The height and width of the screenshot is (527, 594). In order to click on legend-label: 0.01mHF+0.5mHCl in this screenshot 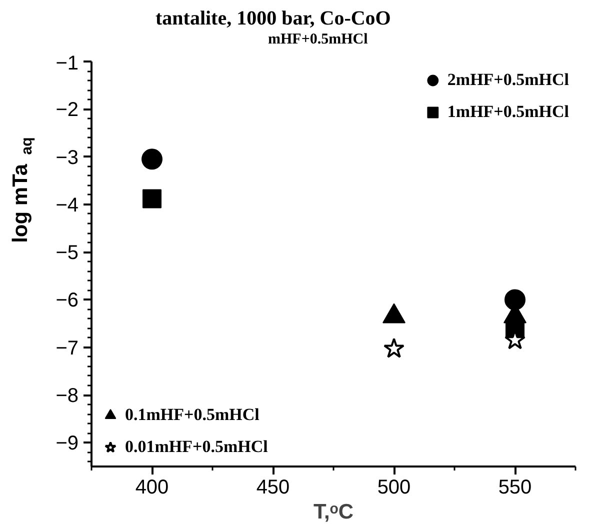, I will do `click(196, 447)`.